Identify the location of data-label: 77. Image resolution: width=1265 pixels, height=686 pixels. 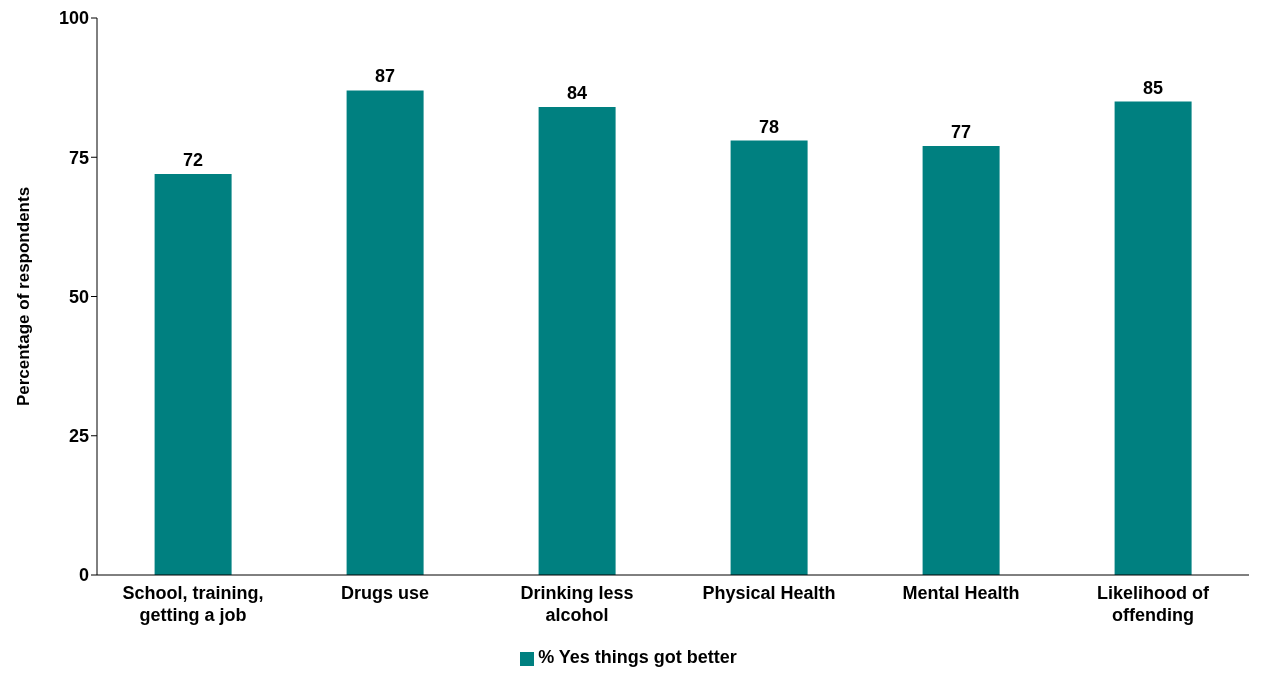
(961, 132).